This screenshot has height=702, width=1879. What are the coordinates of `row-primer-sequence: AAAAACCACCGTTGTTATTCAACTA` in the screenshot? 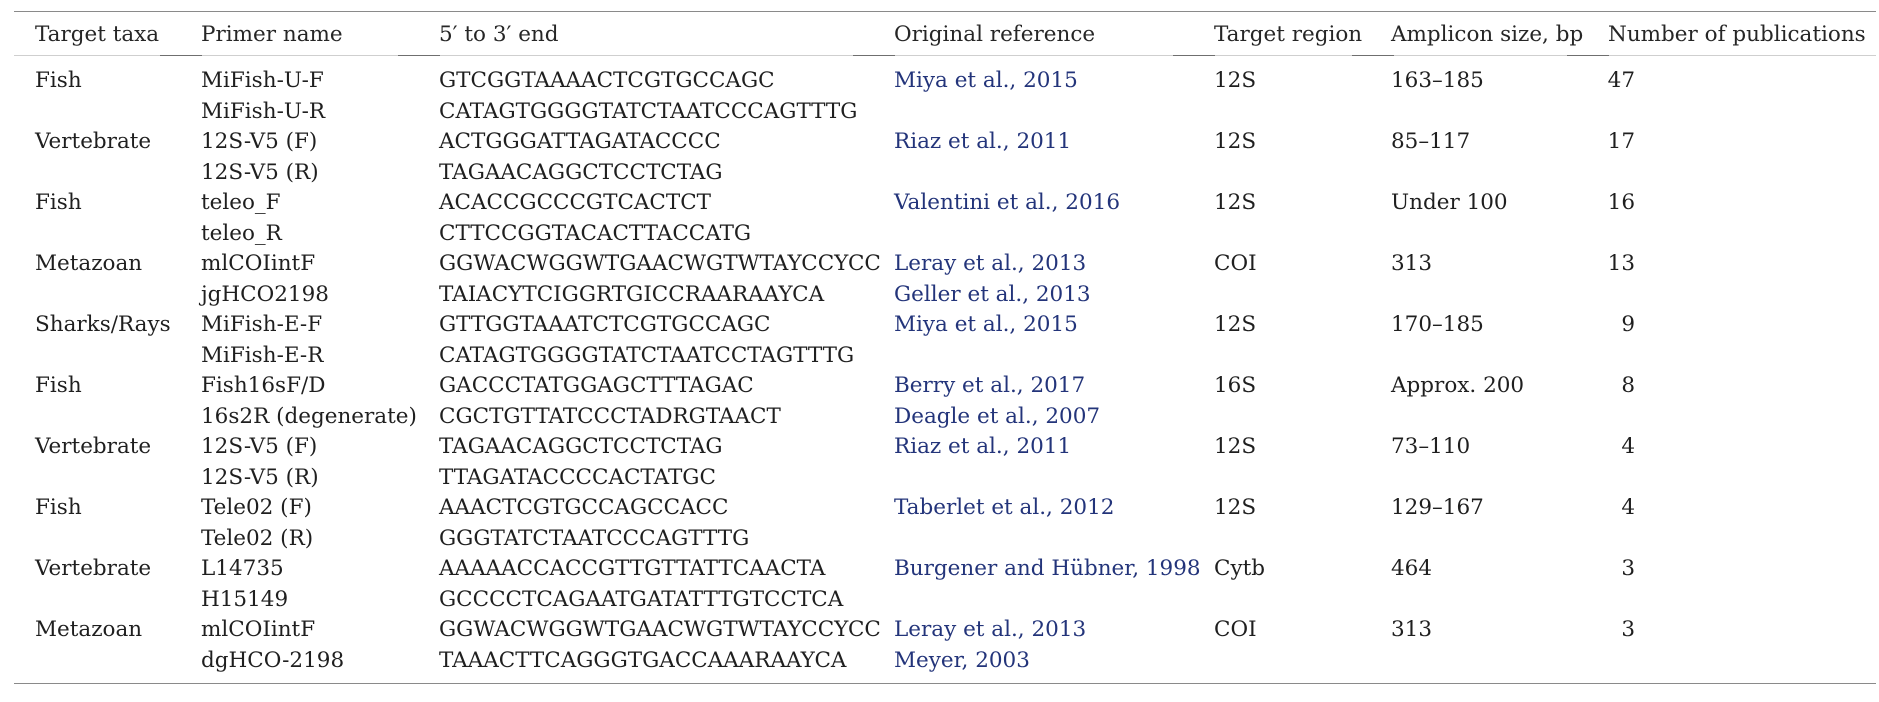 It's located at (632, 568).